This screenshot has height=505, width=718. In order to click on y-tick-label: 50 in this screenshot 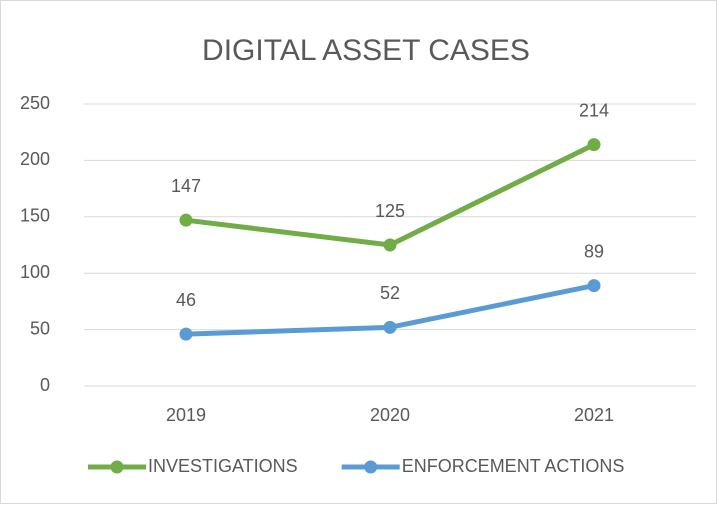, I will do `click(40, 328)`.